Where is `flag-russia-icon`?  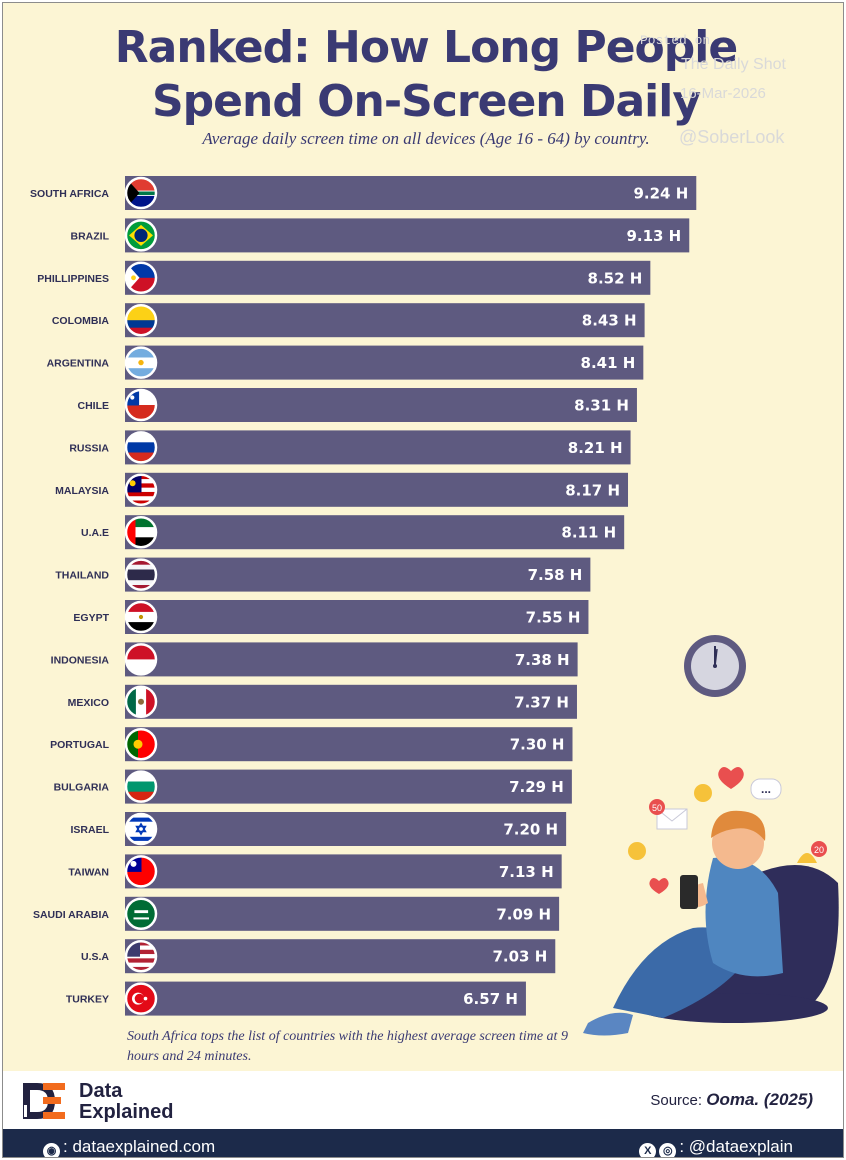 flag-russia-icon is located at coordinates (141, 447).